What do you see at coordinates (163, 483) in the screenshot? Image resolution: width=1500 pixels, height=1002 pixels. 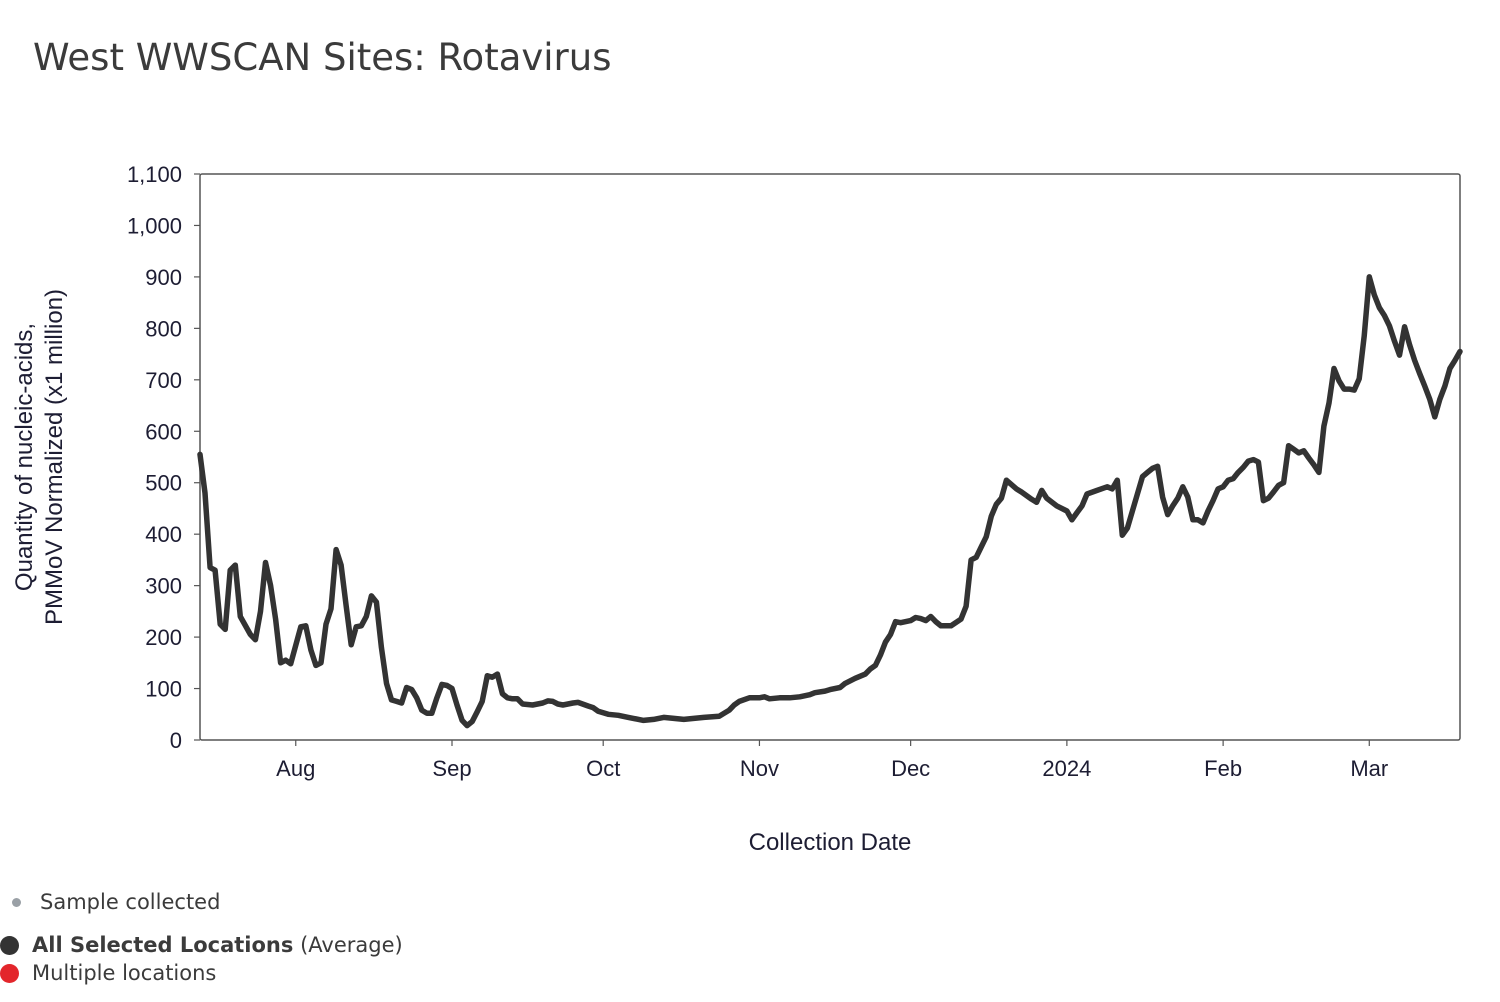 I see `y-tick-label: 500` at bounding box center [163, 483].